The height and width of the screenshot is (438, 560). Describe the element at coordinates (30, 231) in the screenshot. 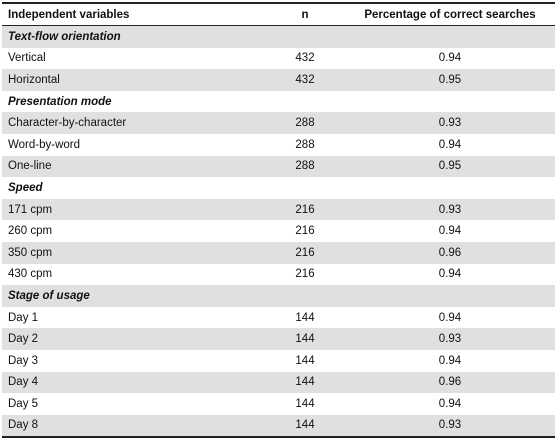

I see `row-label: 260 cpm` at that location.